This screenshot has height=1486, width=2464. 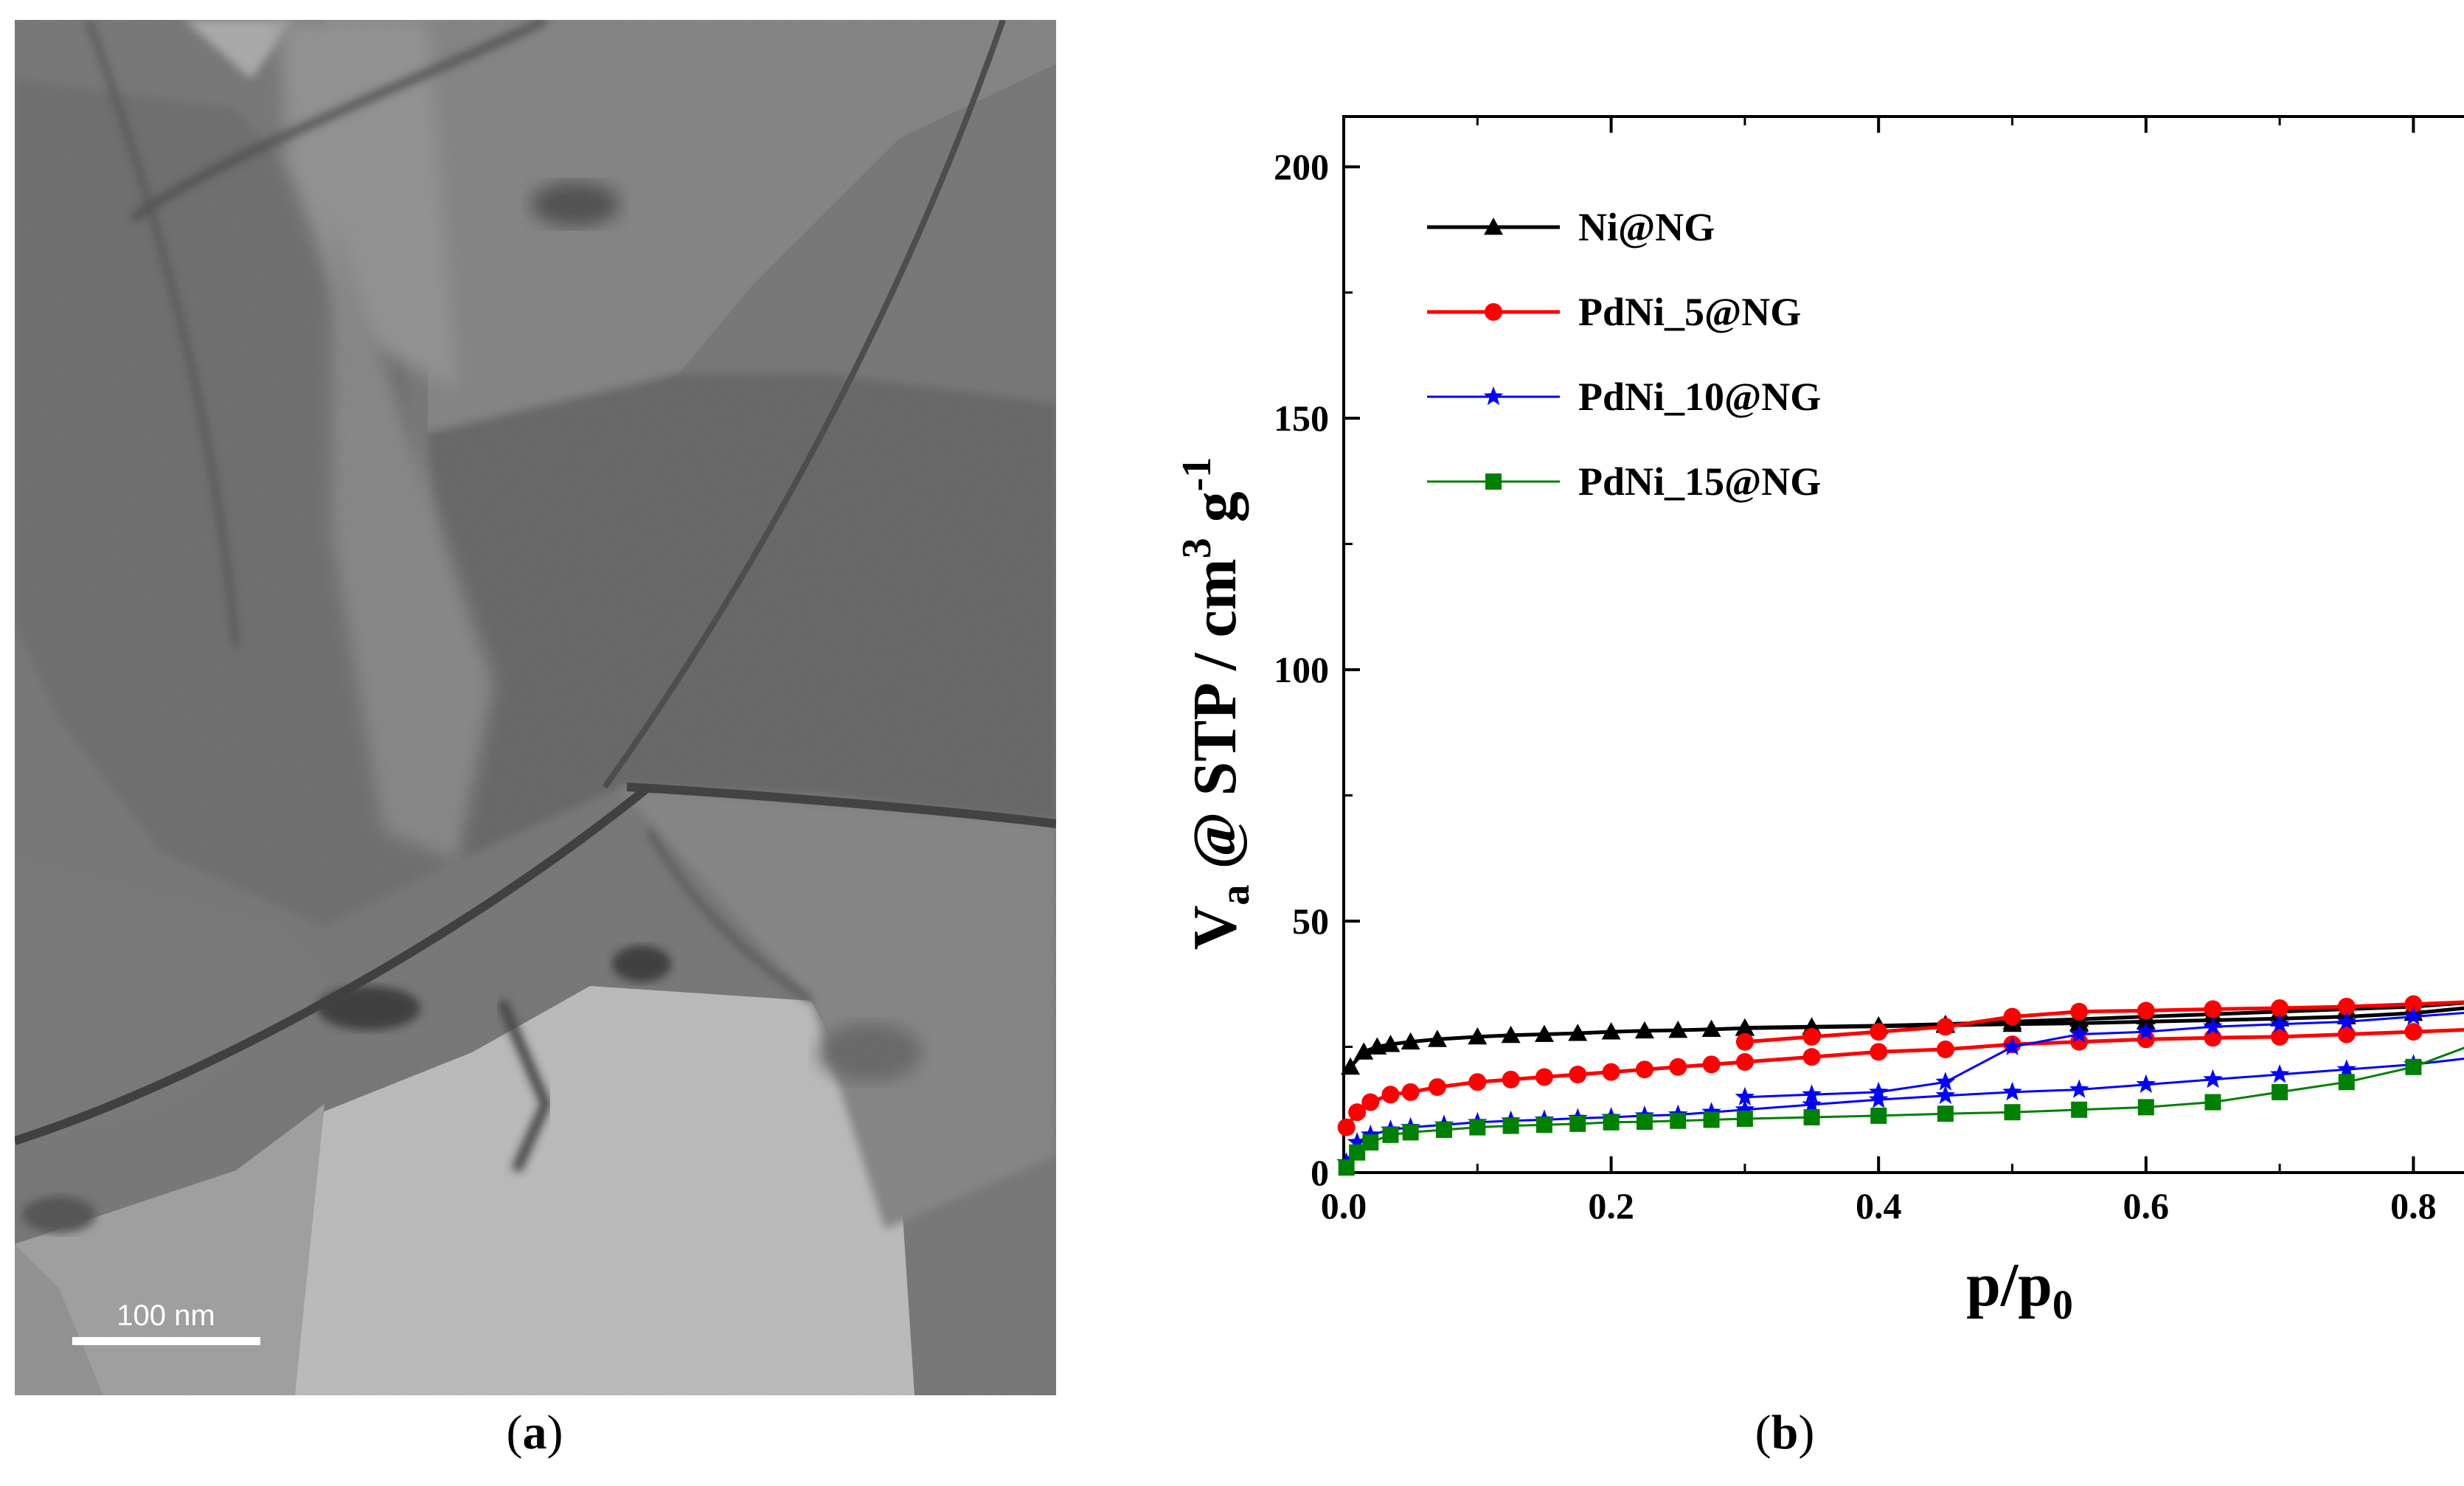 What do you see at coordinates (1647, 227) in the screenshot?
I see `legend-label: Ni@NG` at bounding box center [1647, 227].